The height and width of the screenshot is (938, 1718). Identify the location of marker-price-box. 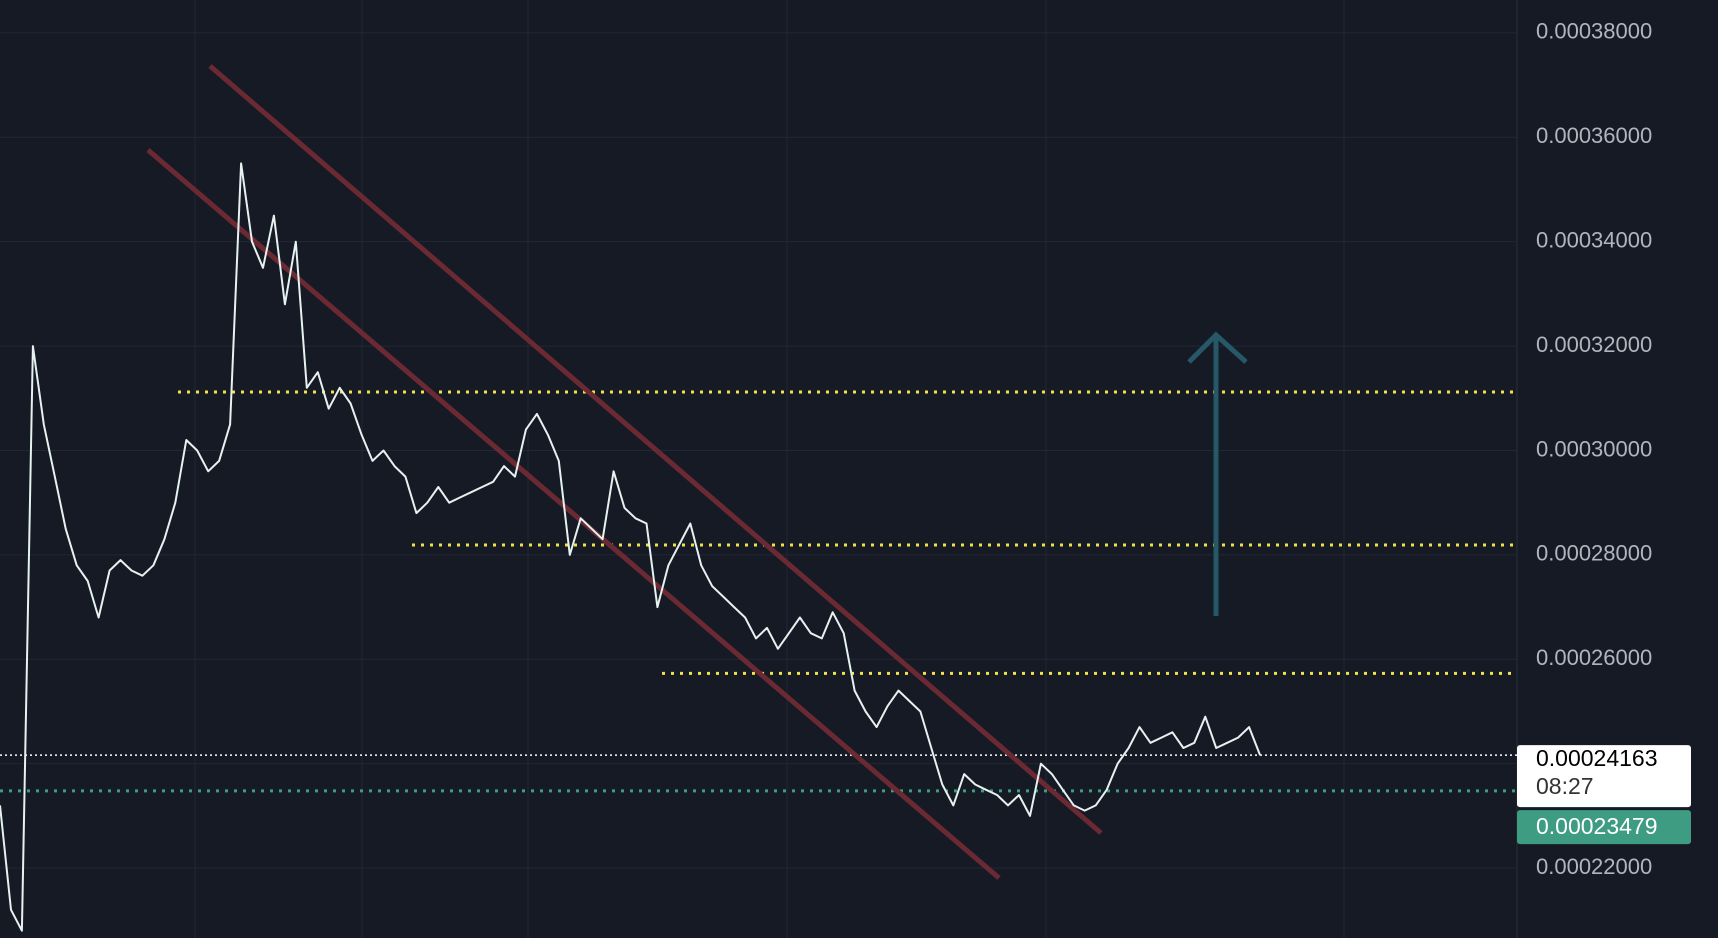
(1604, 827).